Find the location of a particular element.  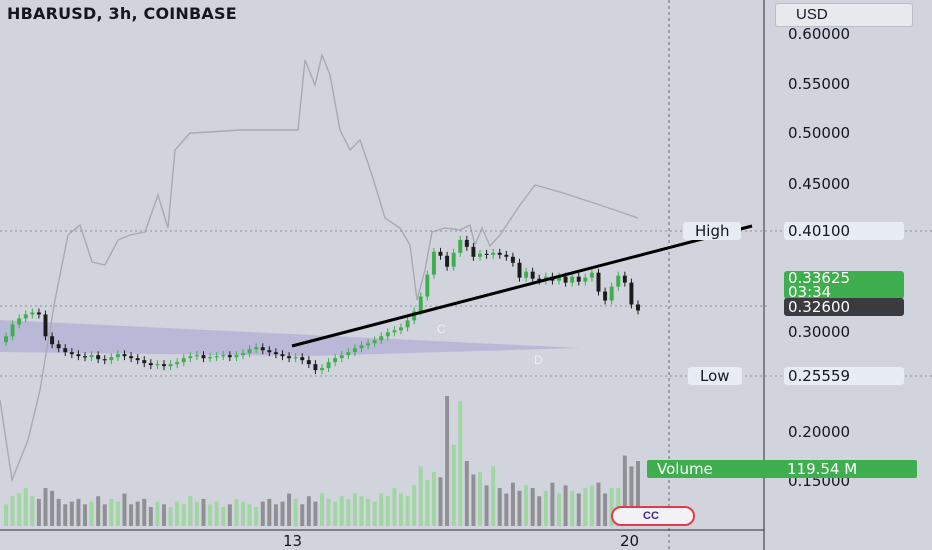

volume-label: Volume is located at coordinates (685, 469).